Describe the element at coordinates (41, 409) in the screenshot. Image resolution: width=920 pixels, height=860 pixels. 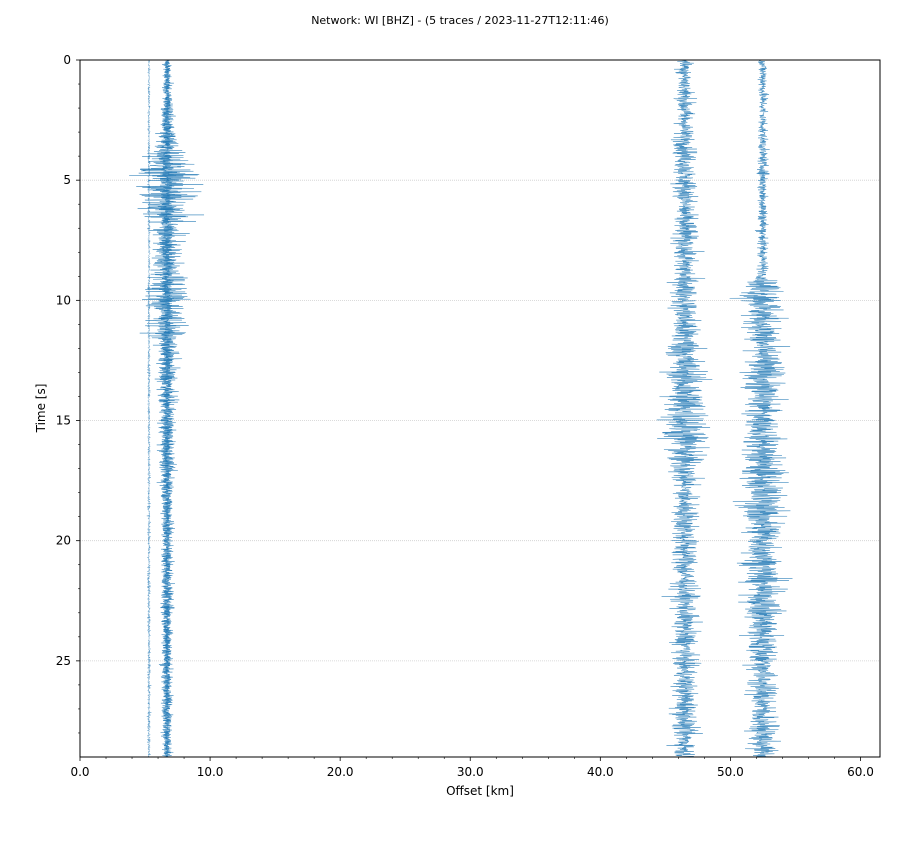
I see `y-axis-label: Time [s]` at that location.